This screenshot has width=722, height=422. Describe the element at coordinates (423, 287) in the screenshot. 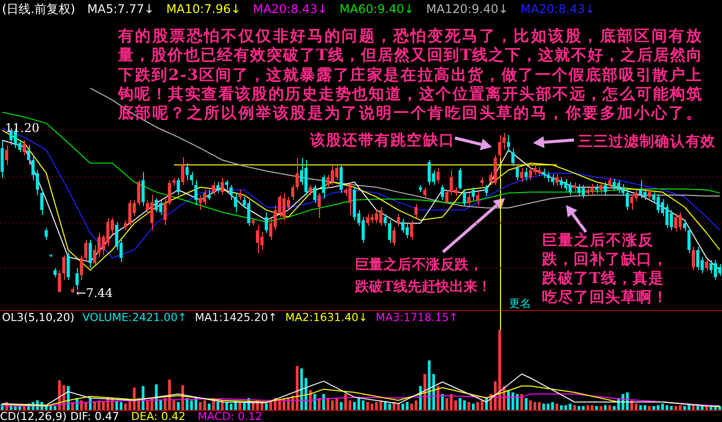

I see `annotation: 跌破T线先赶快出来！` at that location.